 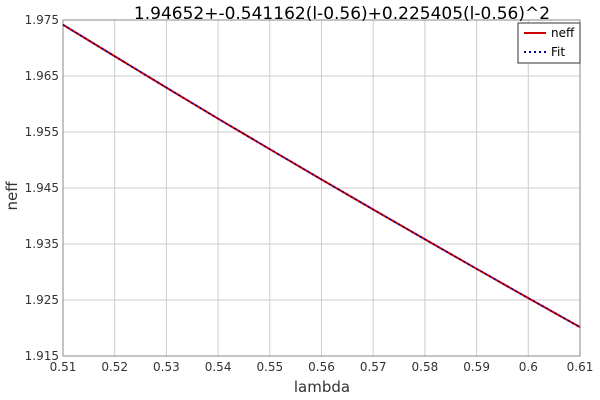 What do you see at coordinates (476, 367) in the screenshot?
I see `x-tick-label: 0.59` at bounding box center [476, 367].